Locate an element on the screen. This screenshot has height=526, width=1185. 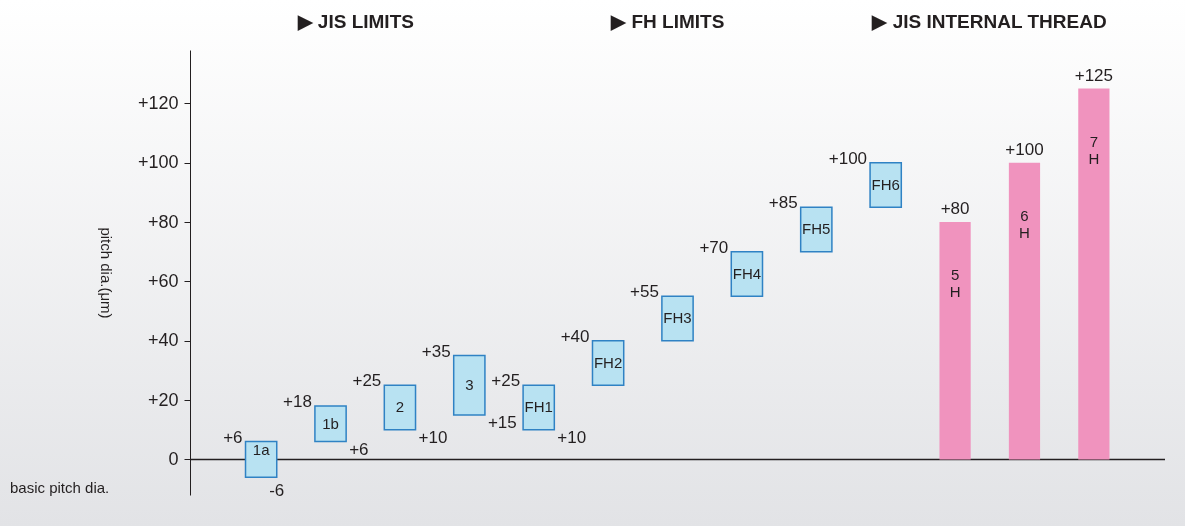
text: ▶ FH LIMITS is located at coordinates (667, 21).